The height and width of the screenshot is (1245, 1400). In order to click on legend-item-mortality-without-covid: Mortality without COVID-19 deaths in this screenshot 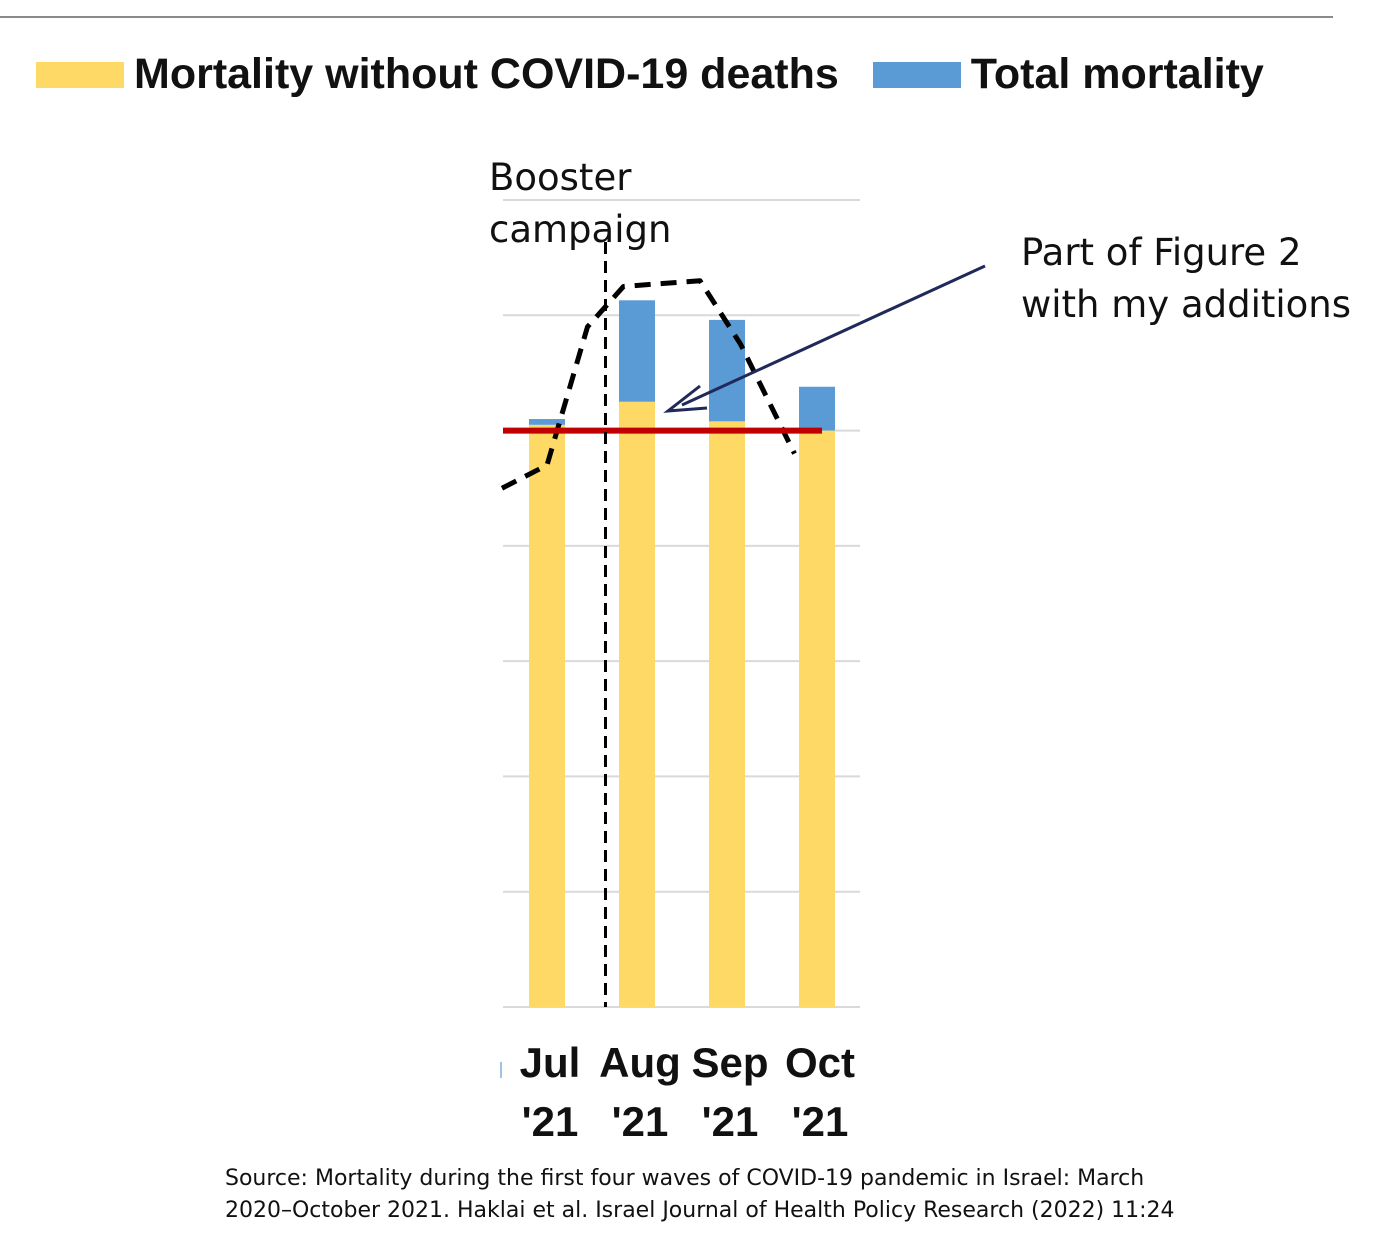, I will do `click(437, 74)`.